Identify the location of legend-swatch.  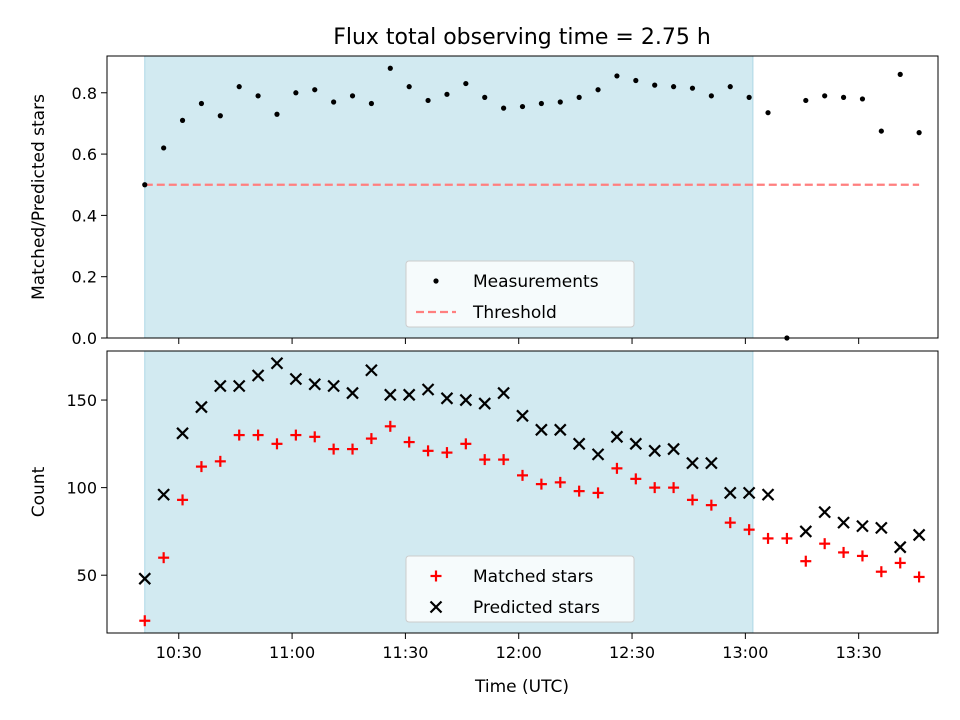
(436, 607).